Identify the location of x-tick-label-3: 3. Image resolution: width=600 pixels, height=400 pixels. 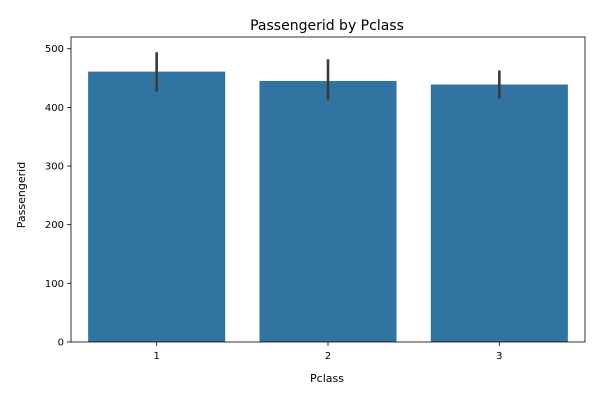
(499, 356).